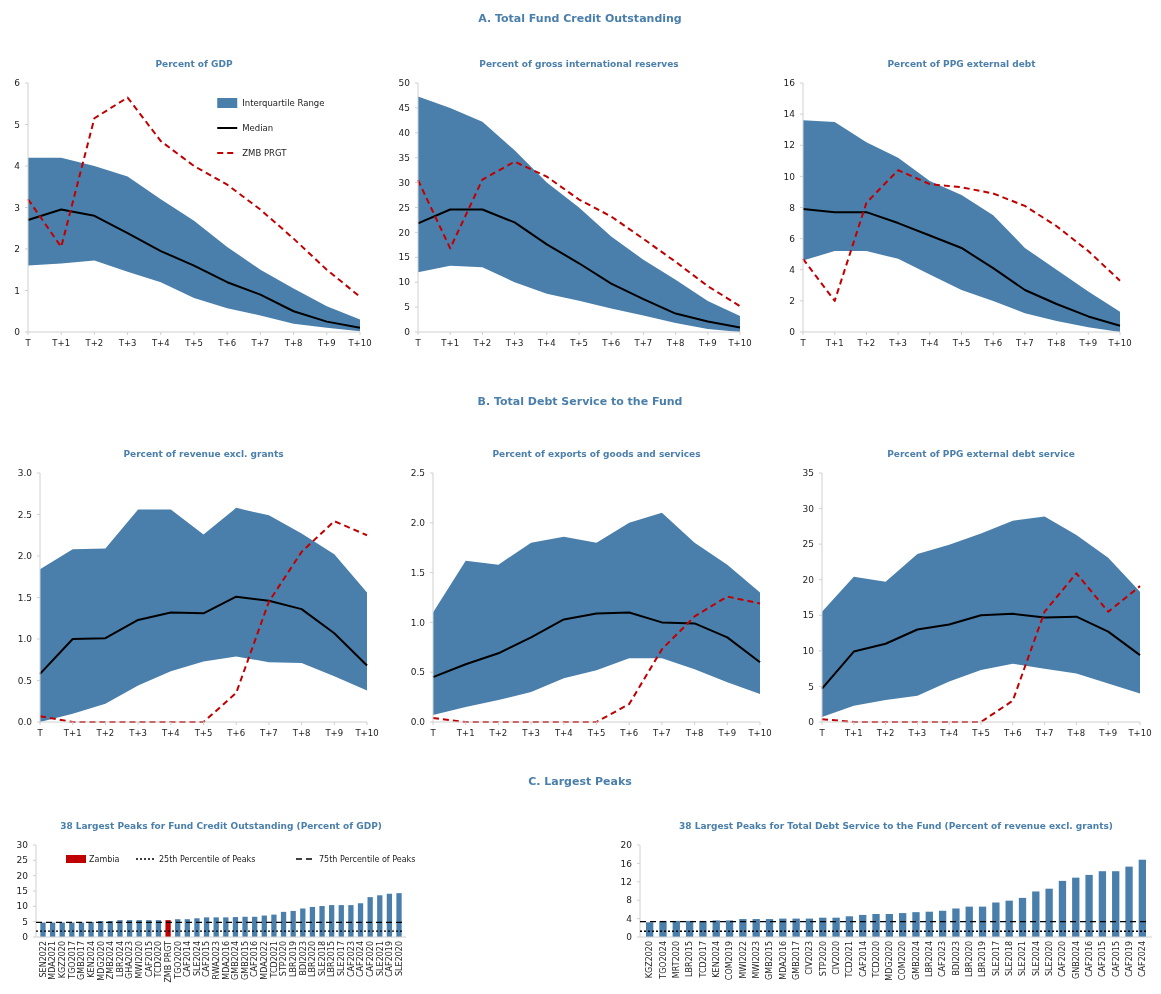  Describe the element at coordinates (730, 961) in the screenshot. I see `x-tick-label: COM2019` at that location.